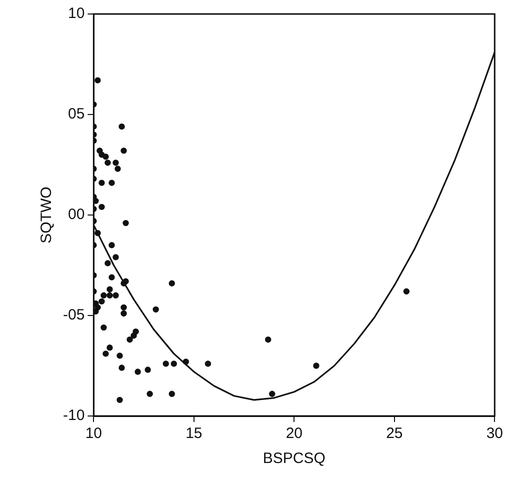 Image resolution: width=506 pixels, height=482 pixels. I want to click on x-tick-label: 30, so click(494, 433).